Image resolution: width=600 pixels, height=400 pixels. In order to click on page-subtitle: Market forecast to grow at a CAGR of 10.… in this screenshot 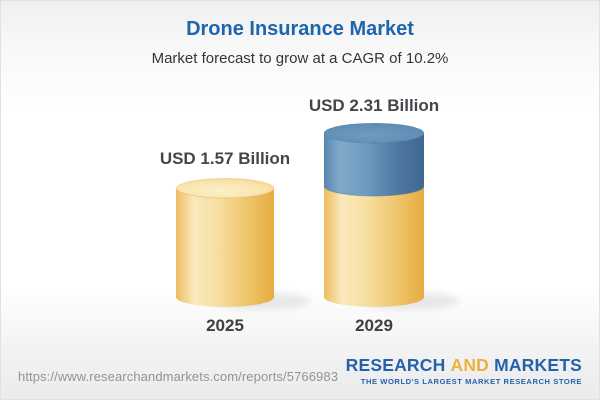, I will do `click(300, 58)`.